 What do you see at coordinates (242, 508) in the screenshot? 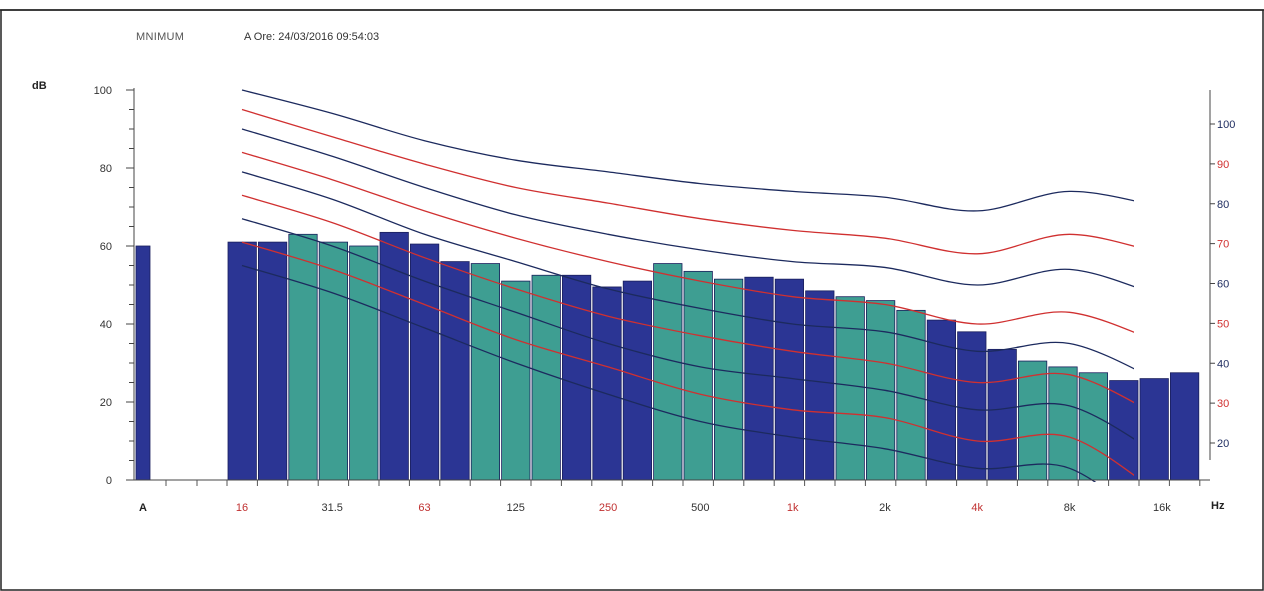
I see `x-tick-label: 16` at bounding box center [242, 508].